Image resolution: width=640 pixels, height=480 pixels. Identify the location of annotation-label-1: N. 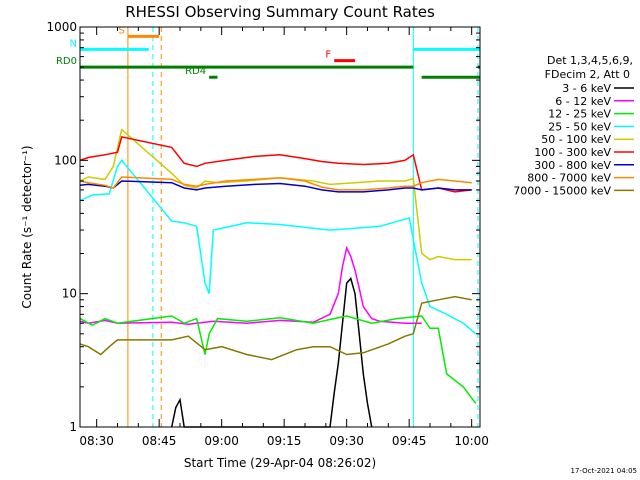
(73, 43).